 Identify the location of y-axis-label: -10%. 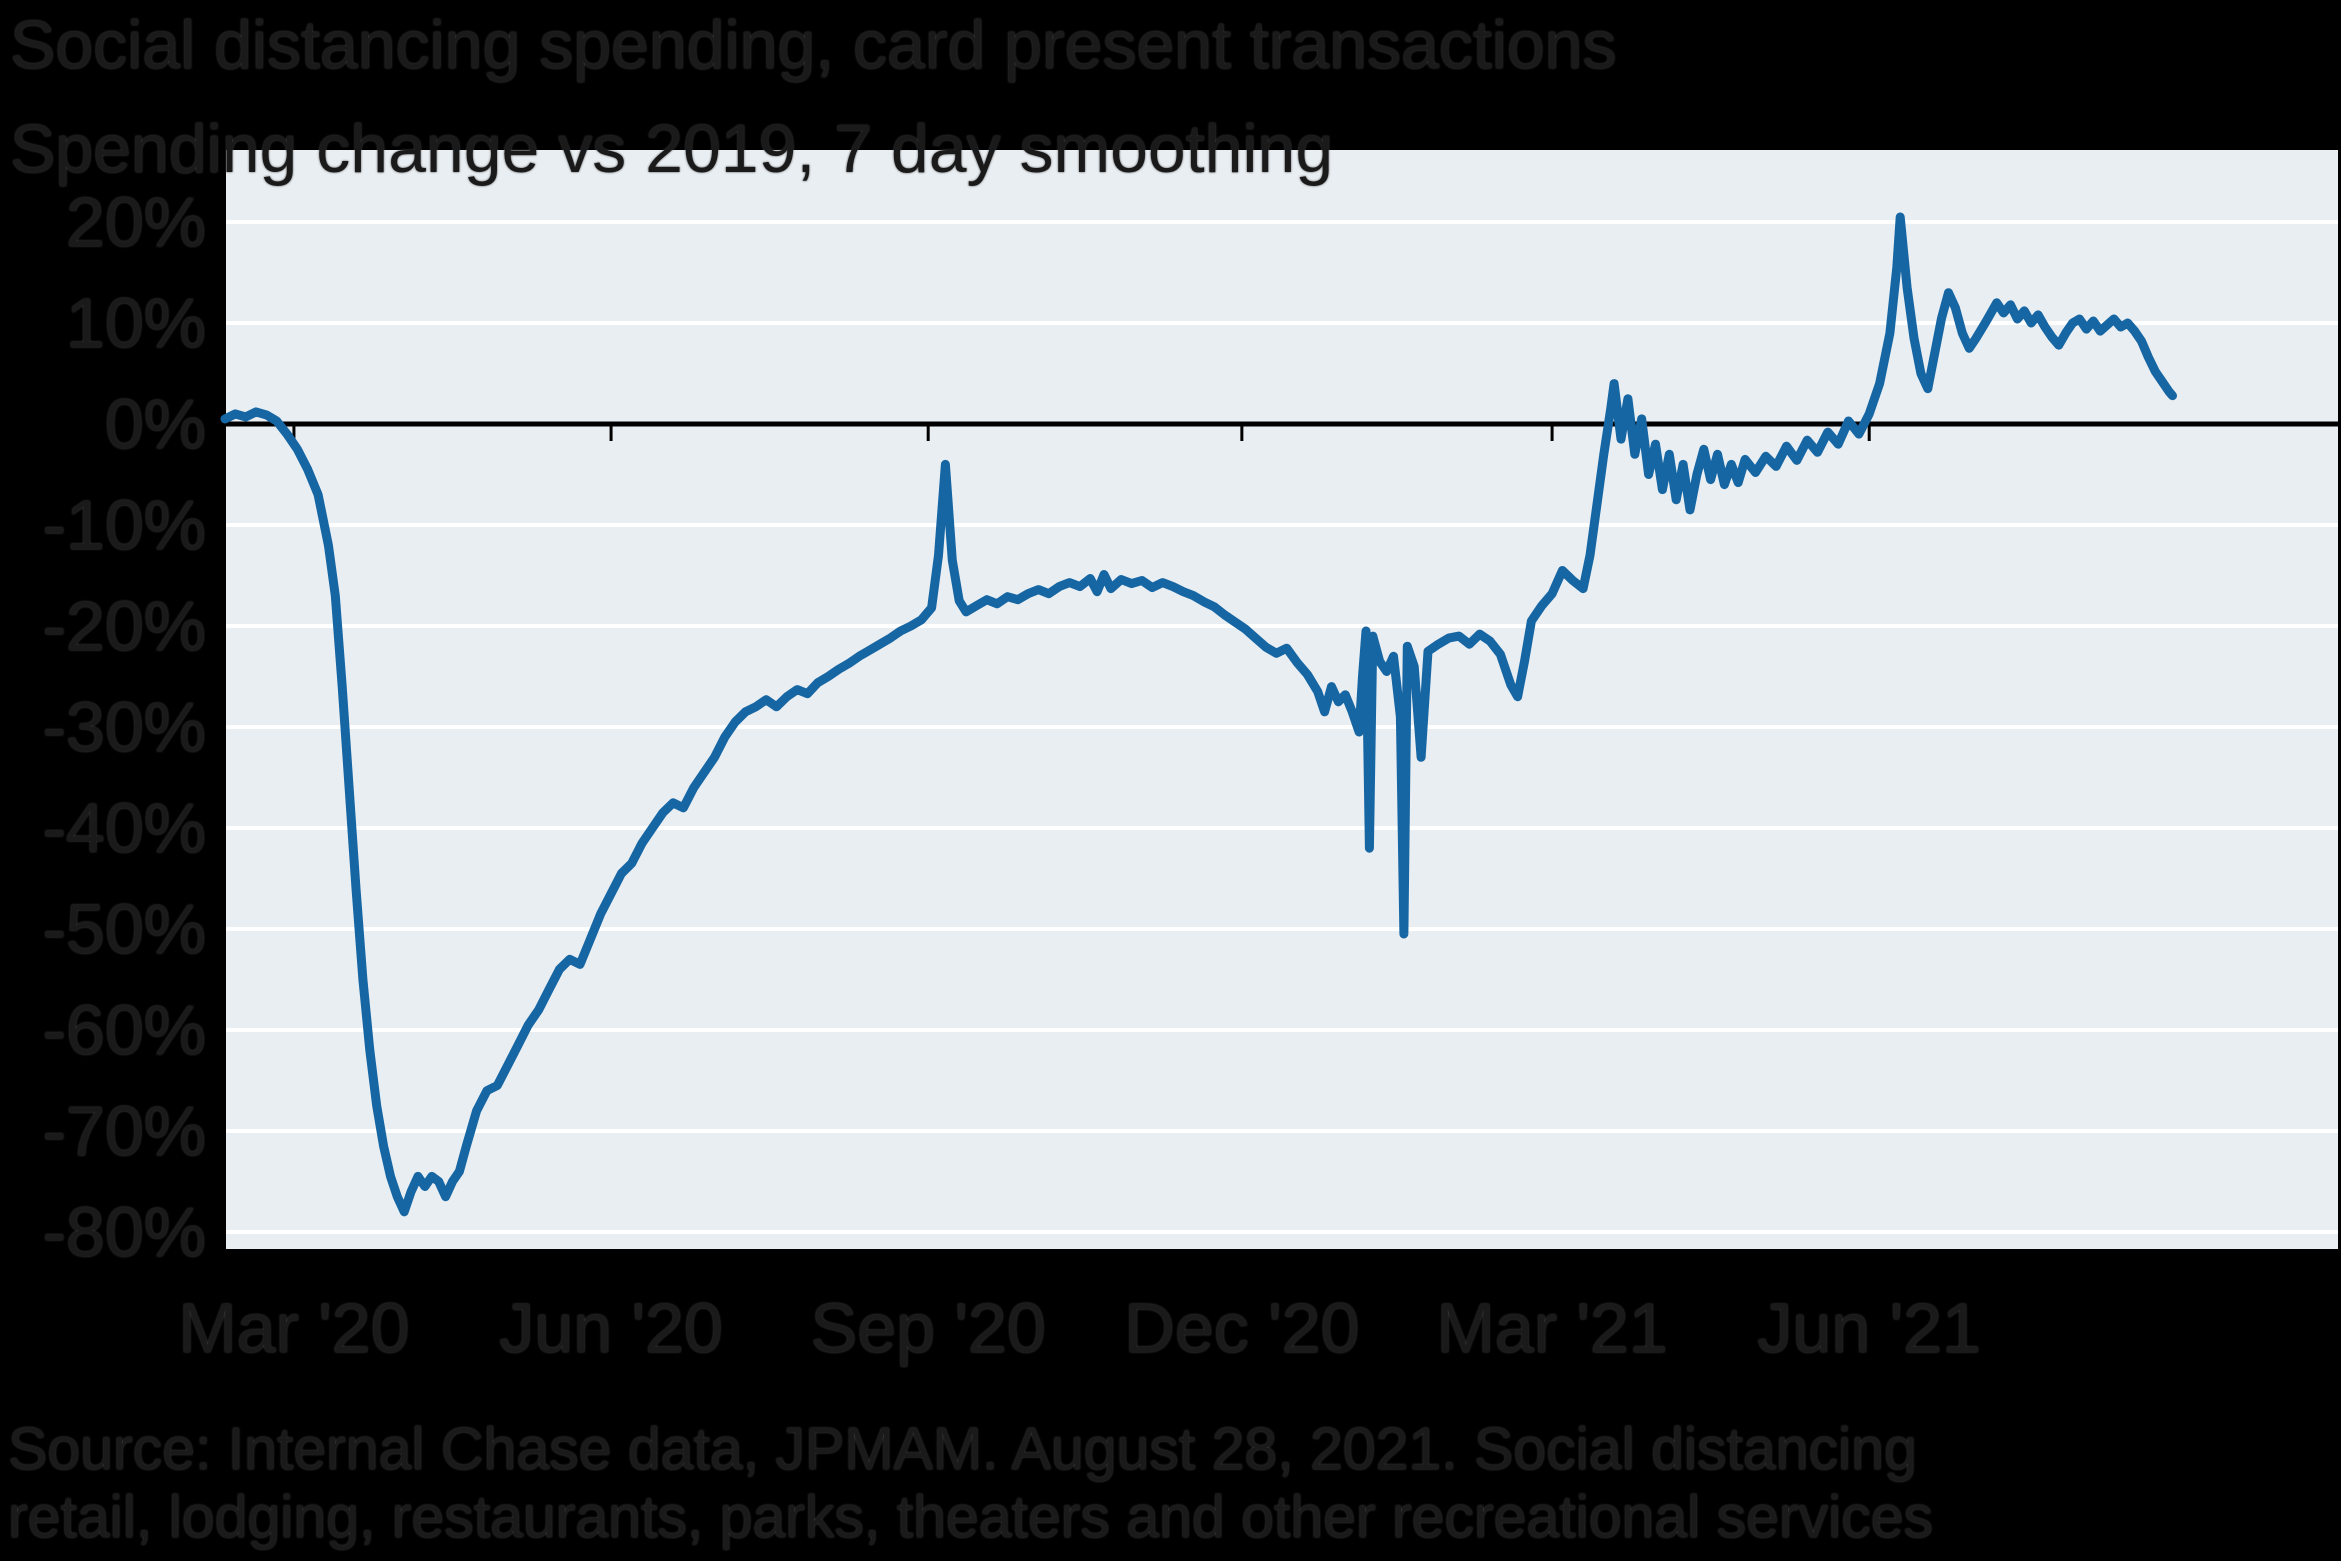
(124, 525).